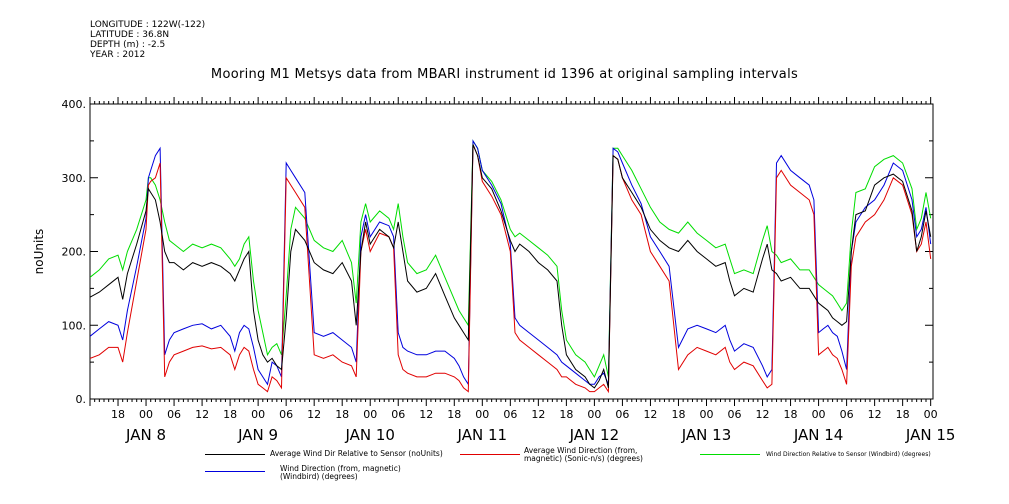  I want to click on longitude-label: LONGITUDE : 122W(-122), so click(148, 25).